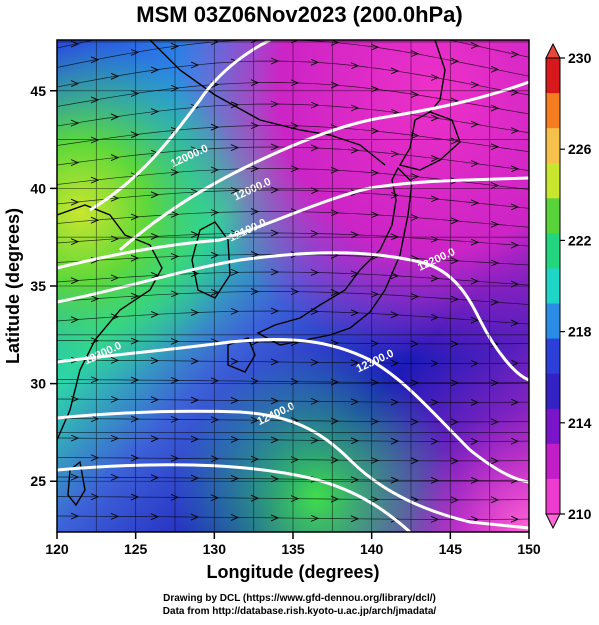 The width and height of the screenshot is (599, 625). Describe the element at coordinates (76, 483) in the screenshot. I see `coastline-taiwan` at that location.